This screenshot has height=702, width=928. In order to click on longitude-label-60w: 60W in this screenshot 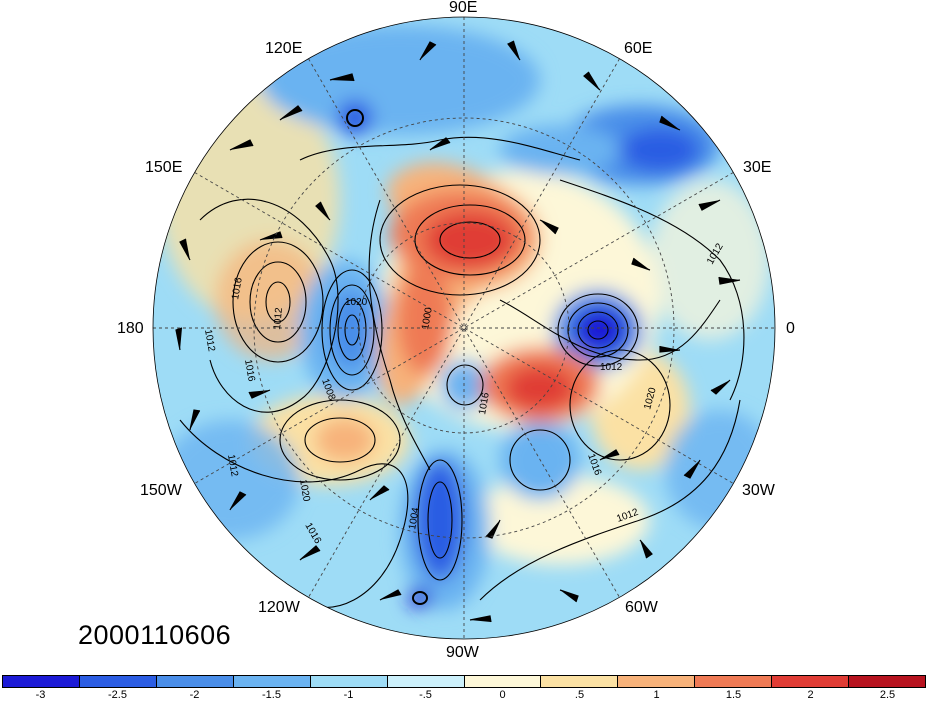, I will do `click(641, 607)`.